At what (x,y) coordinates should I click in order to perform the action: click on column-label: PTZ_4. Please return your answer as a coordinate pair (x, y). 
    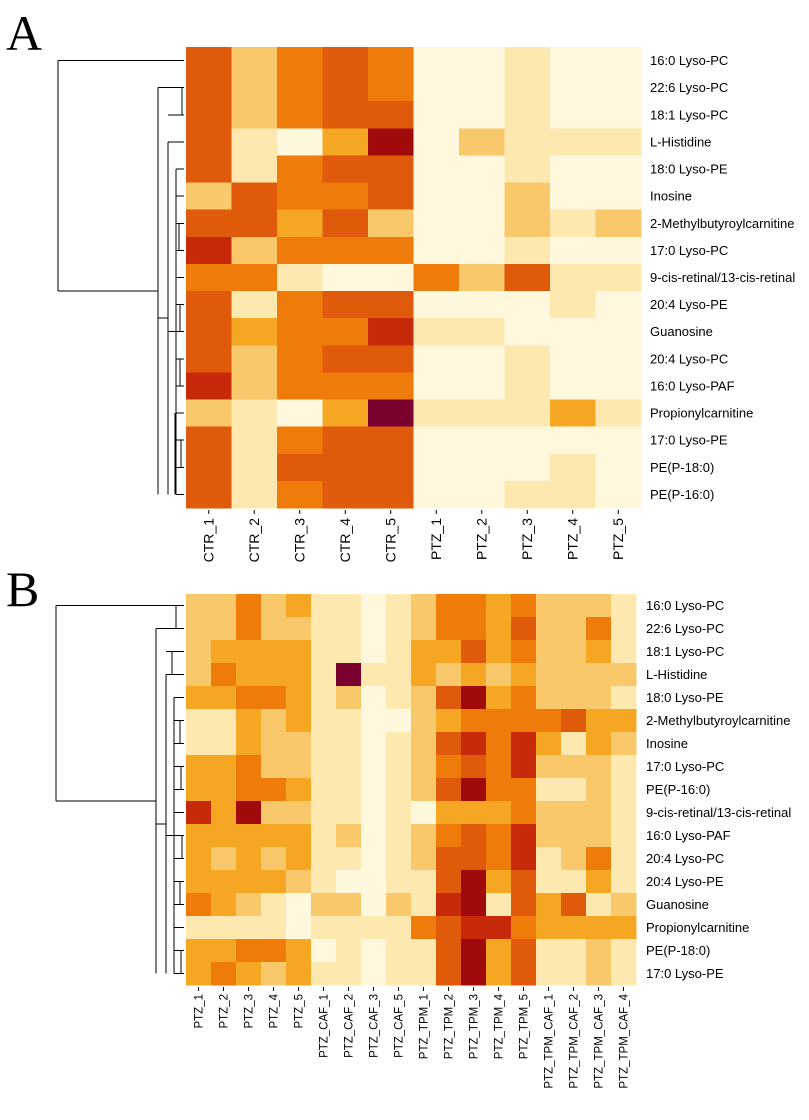
    Looking at the image, I should click on (573, 539).